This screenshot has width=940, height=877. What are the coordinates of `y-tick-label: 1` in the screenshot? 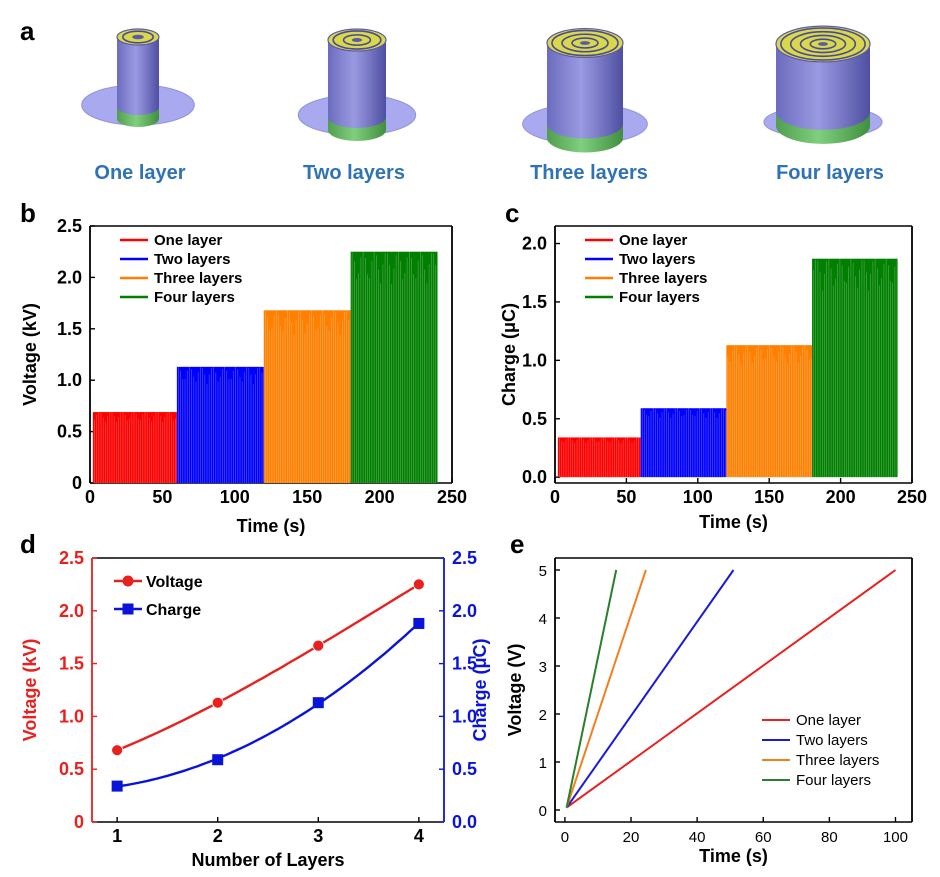 It's located at (543, 763).